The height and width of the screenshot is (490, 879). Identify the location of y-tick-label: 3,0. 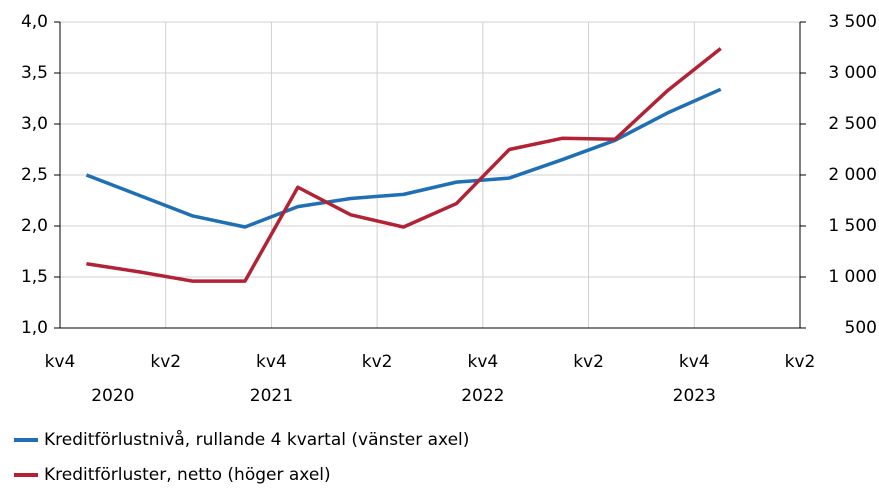
(34, 124).